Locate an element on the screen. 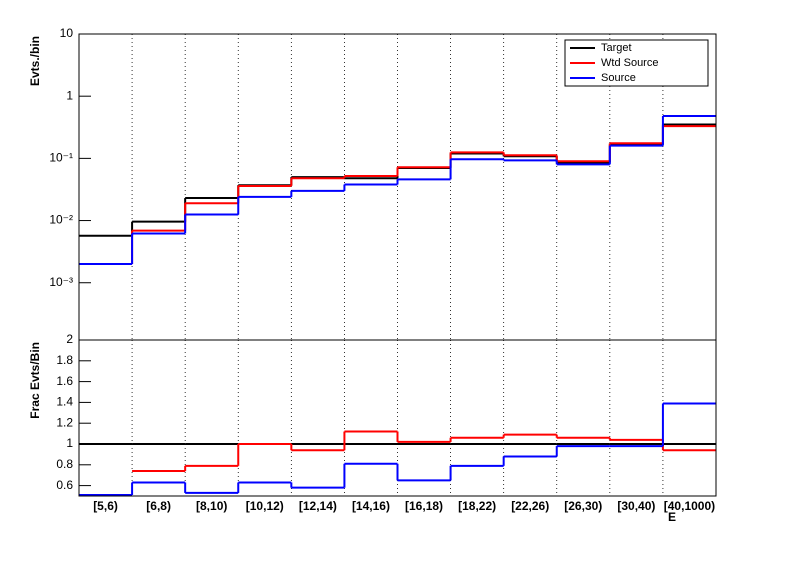 This screenshot has width=796, height=572. y-tick-label: 1.6 is located at coordinates (64, 381).